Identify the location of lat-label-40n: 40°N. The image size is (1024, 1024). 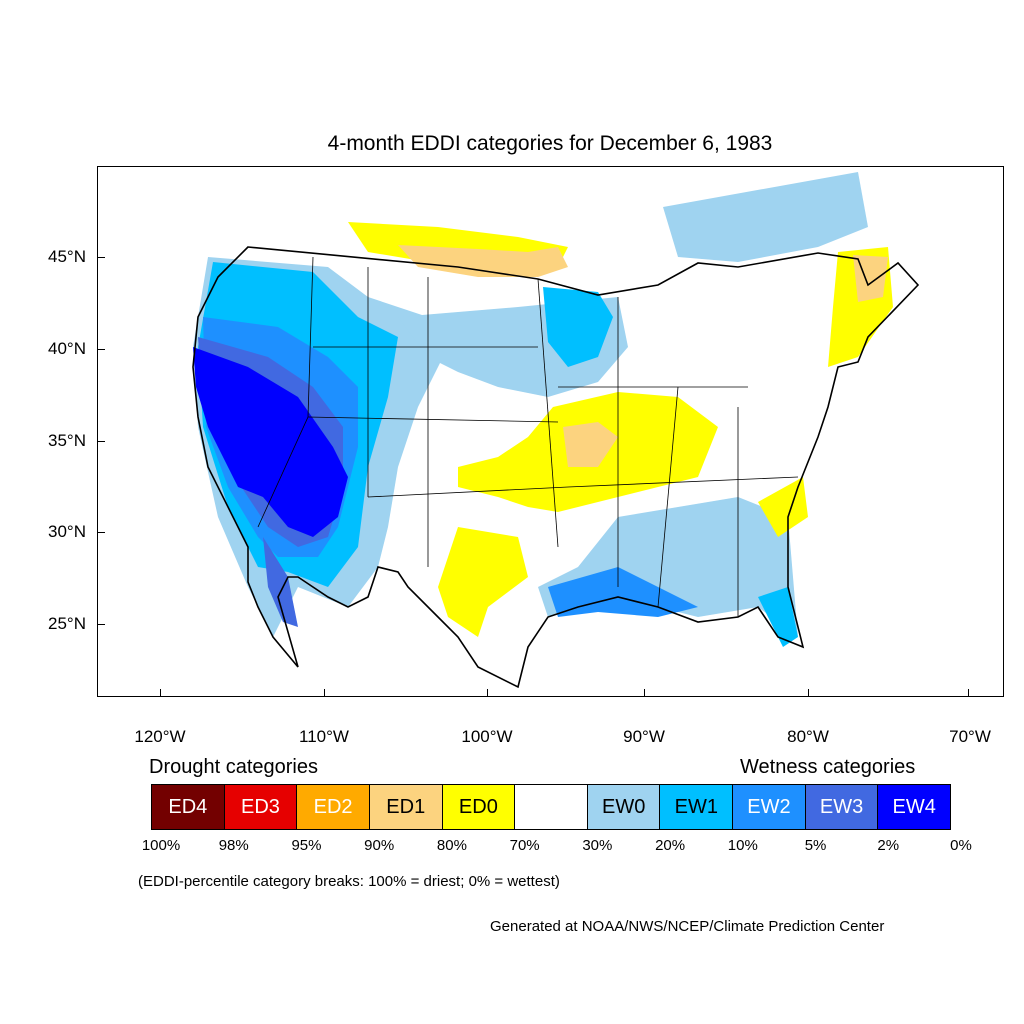
(67, 348).